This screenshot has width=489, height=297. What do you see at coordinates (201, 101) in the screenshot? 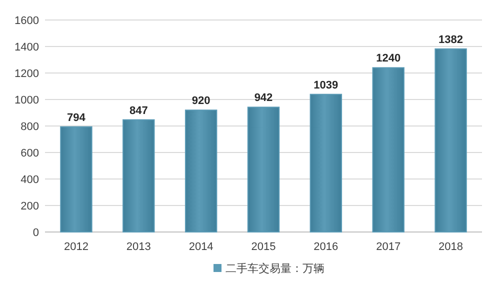
I see `data-label: 920` at bounding box center [201, 101].